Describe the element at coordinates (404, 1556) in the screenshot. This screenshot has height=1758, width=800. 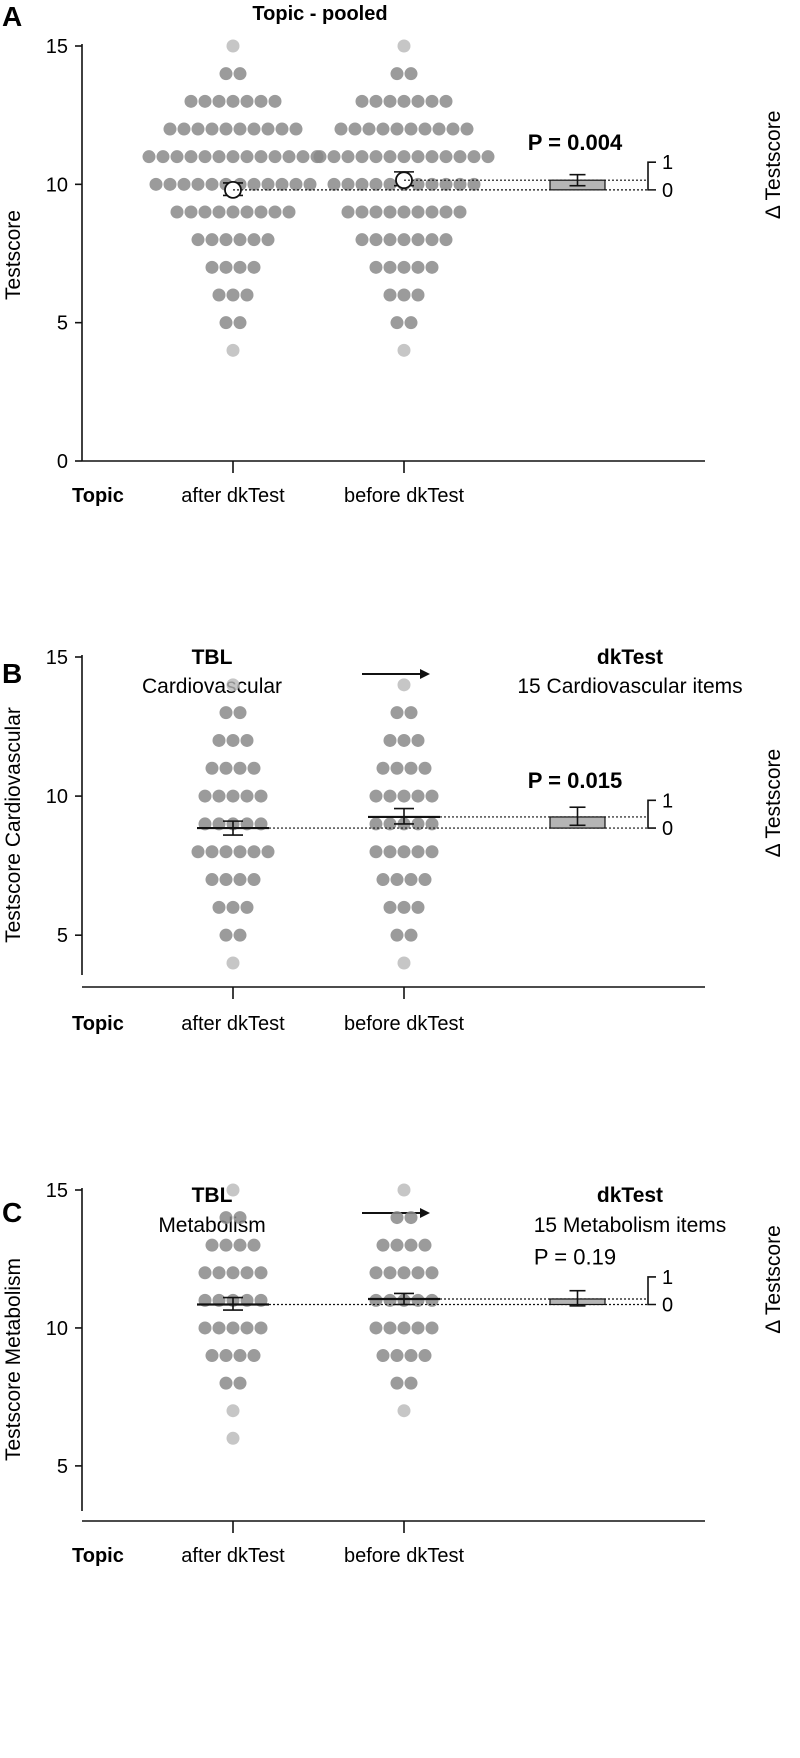
I see `x-tick-label: before dkTest` at that location.